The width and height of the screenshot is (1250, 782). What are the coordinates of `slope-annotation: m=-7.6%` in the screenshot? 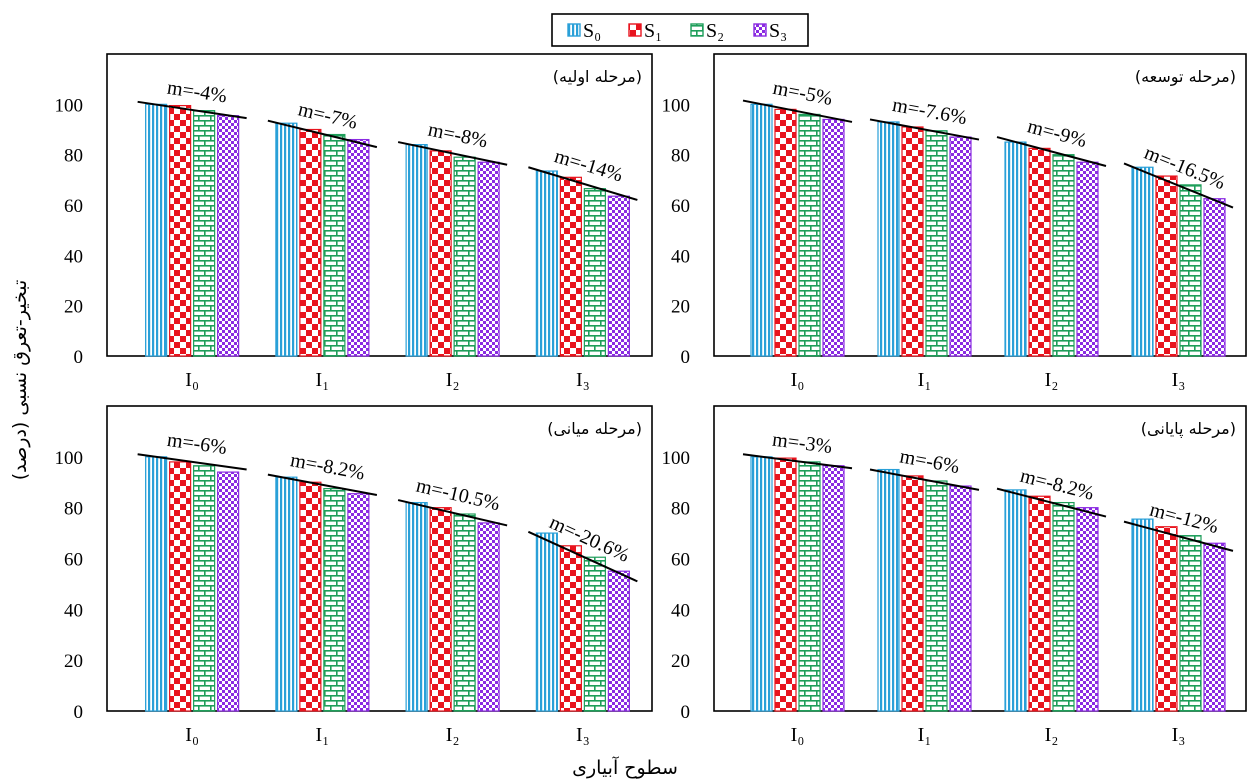 It's located at (930, 111).